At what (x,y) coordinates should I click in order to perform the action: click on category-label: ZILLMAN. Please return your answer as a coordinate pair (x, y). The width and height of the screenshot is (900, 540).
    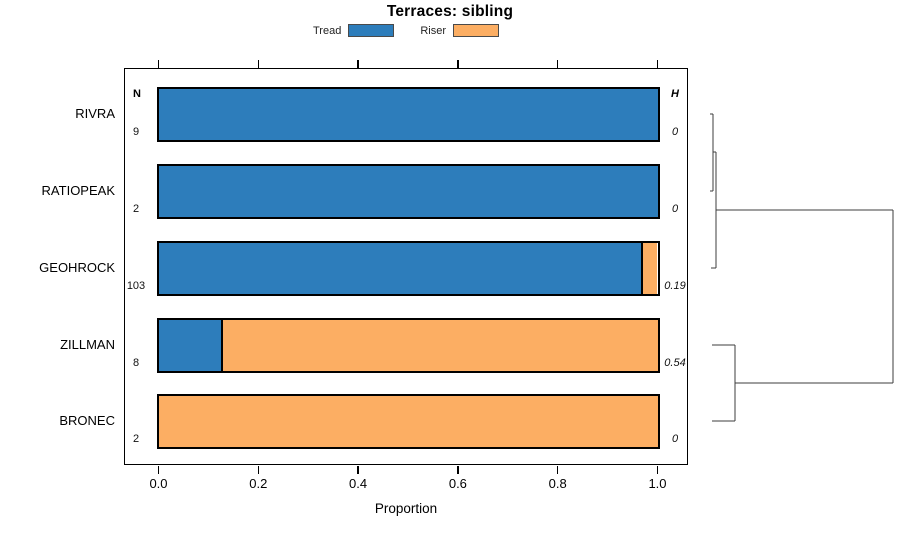
    Looking at the image, I should click on (87, 344).